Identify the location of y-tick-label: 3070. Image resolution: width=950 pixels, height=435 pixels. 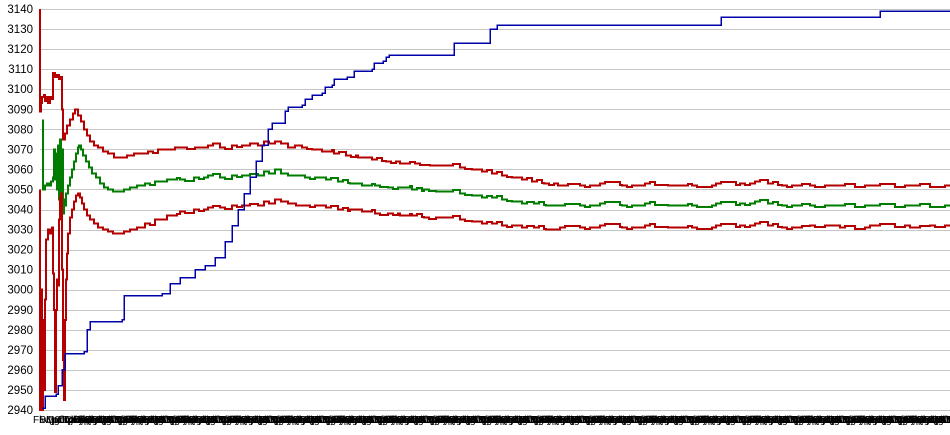
(20, 150).